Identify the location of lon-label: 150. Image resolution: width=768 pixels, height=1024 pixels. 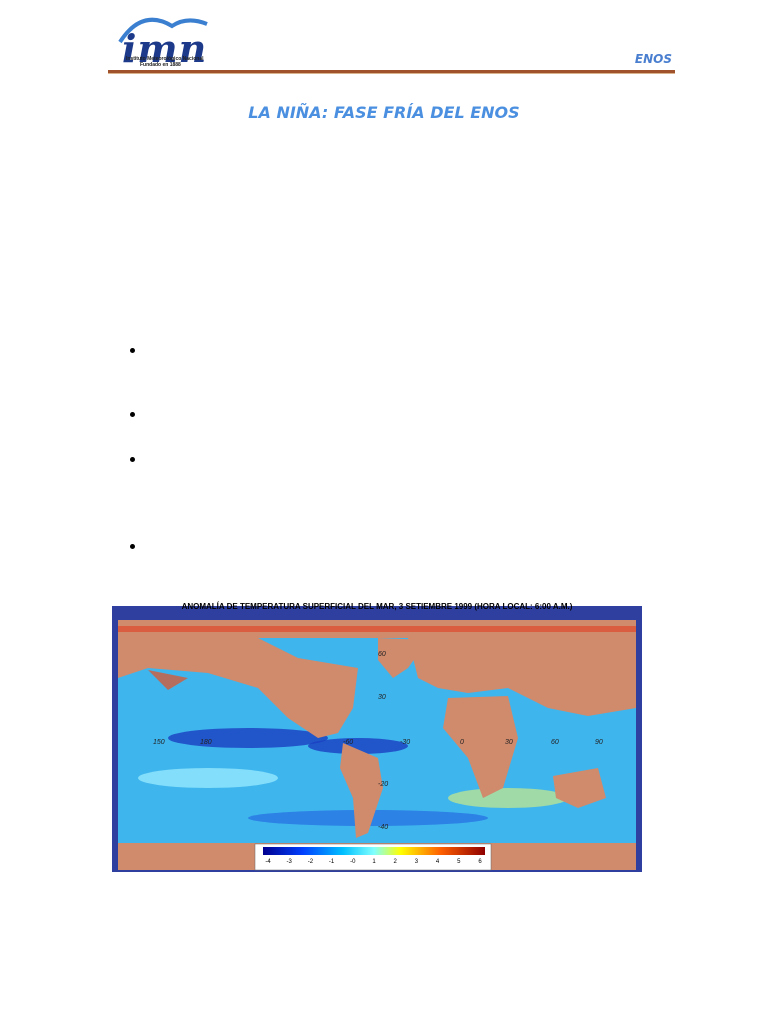
(159, 742).